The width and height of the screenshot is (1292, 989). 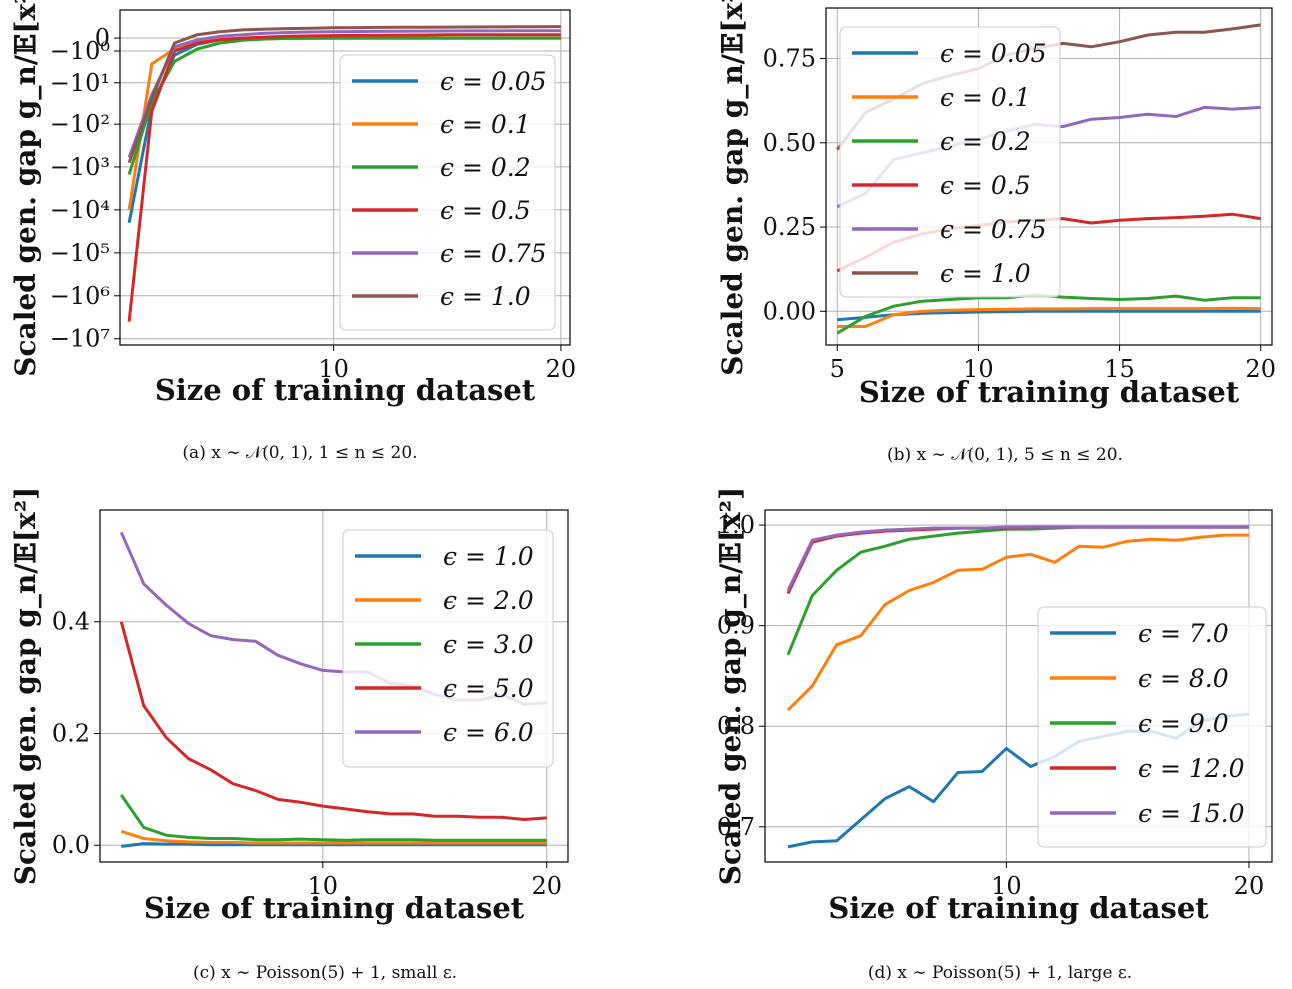 What do you see at coordinates (80, 253) in the screenshot?
I see `y-tick-label: −10⁵` at bounding box center [80, 253].